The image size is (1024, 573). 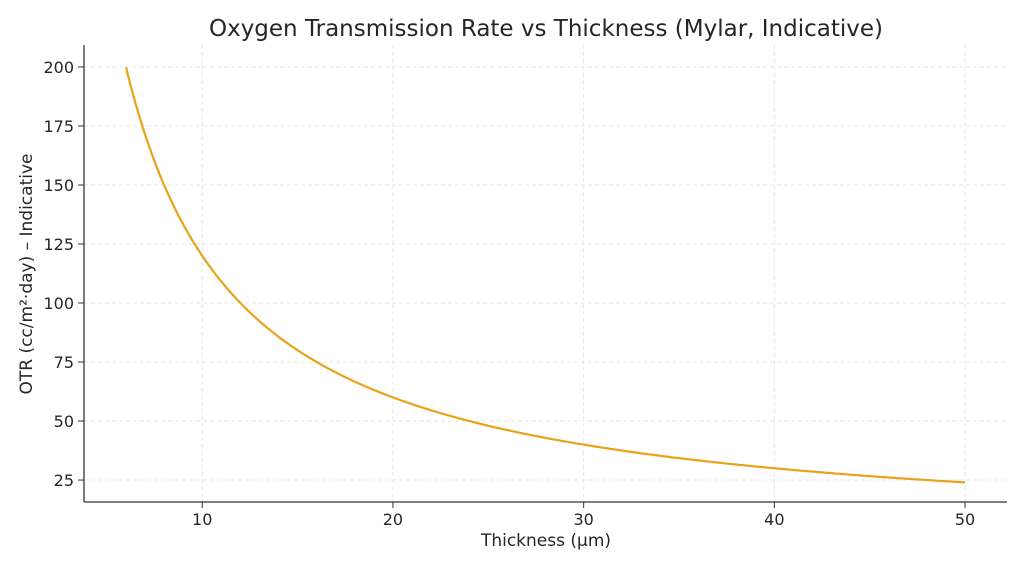 I want to click on x-tick-label: 10, so click(x=202, y=519).